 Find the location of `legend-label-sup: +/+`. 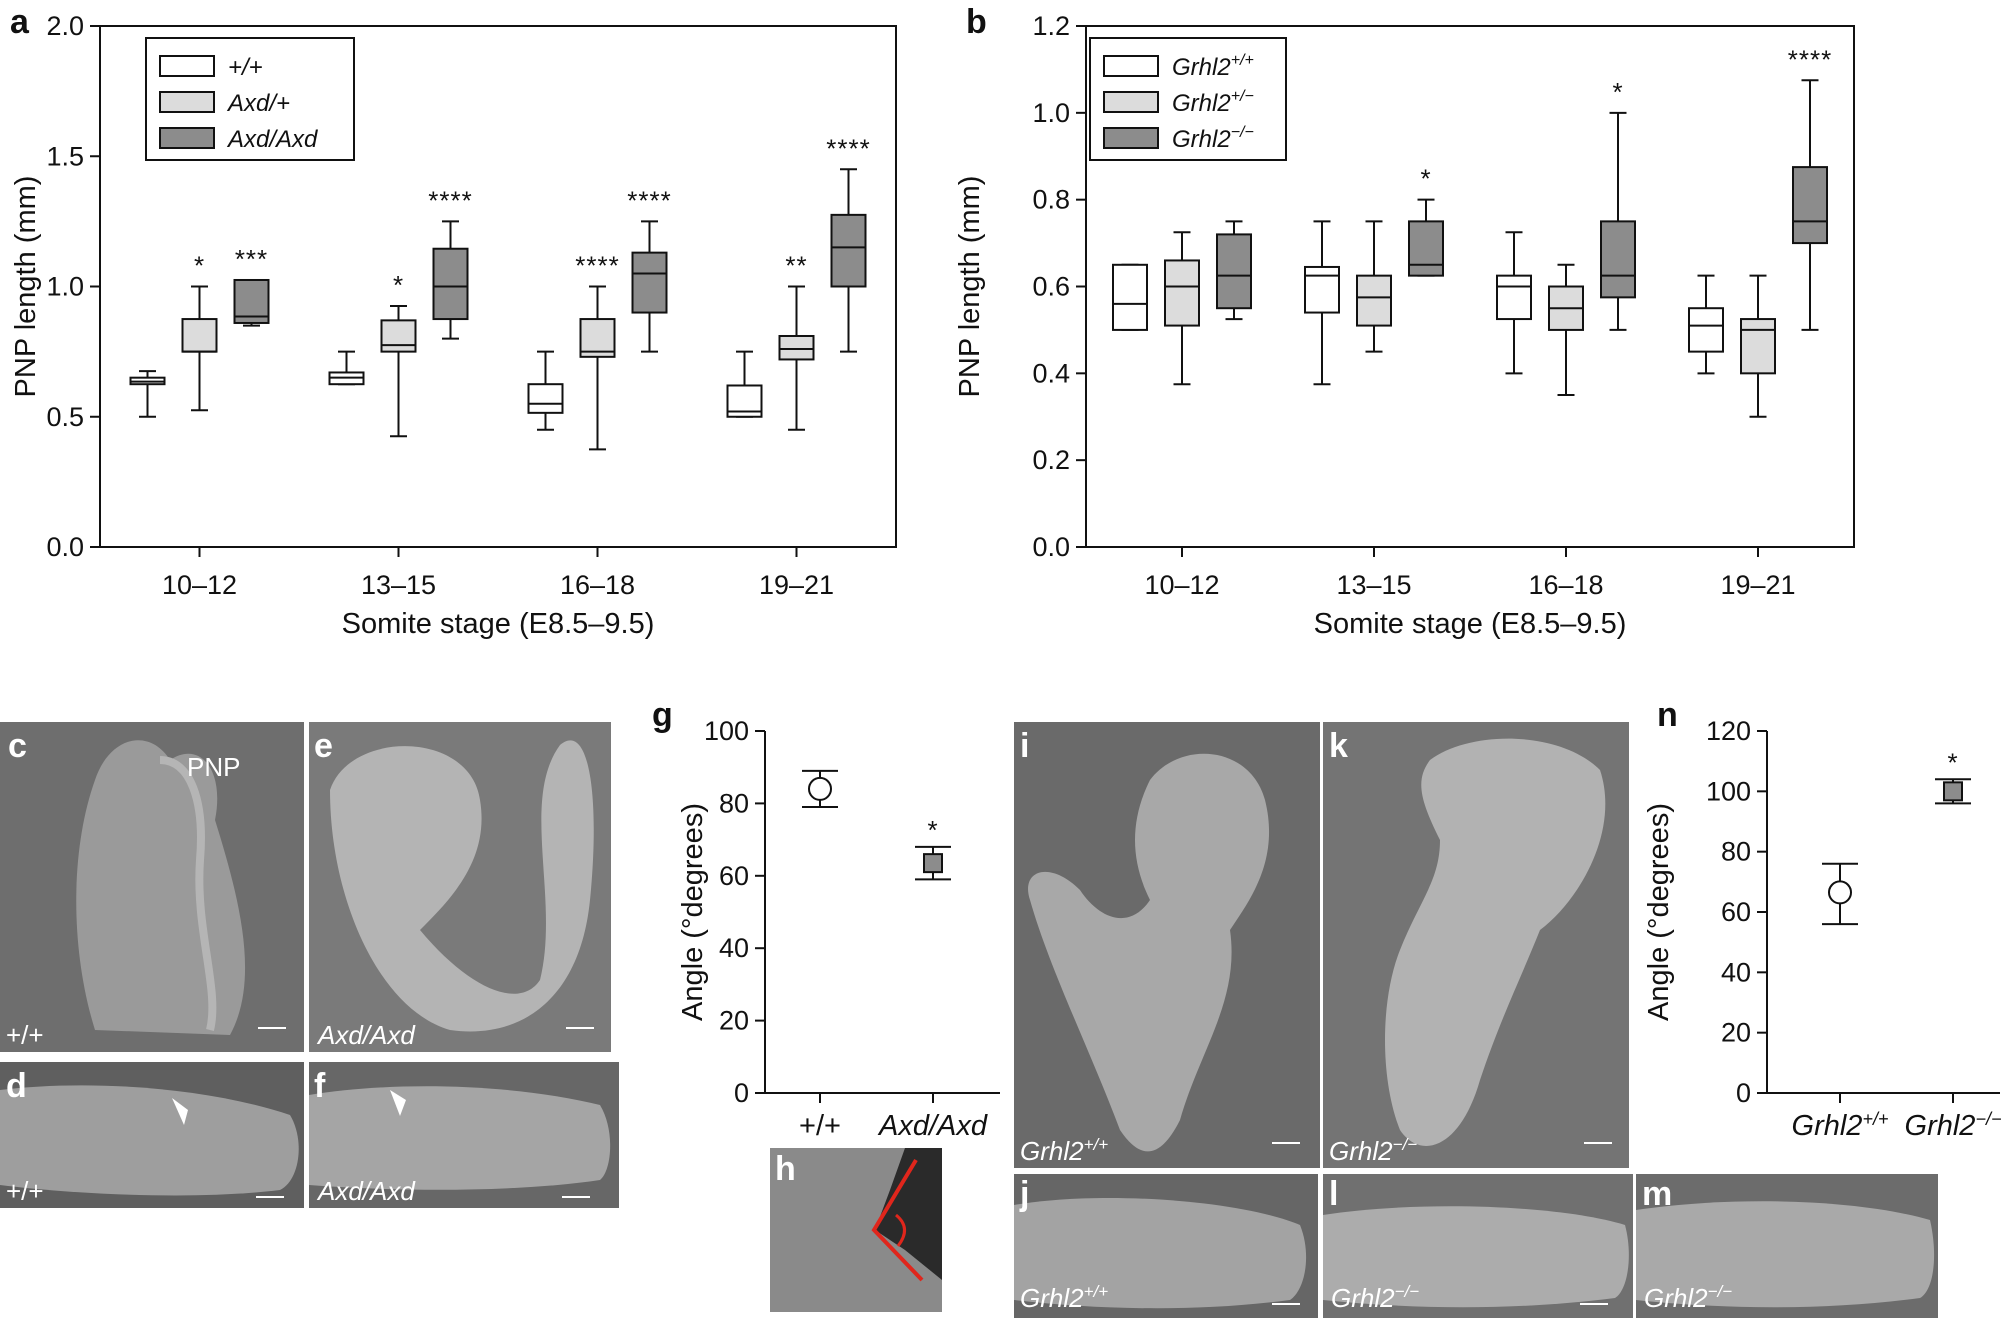

legend-label-sup: +/+ is located at coordinates (1242, 60).